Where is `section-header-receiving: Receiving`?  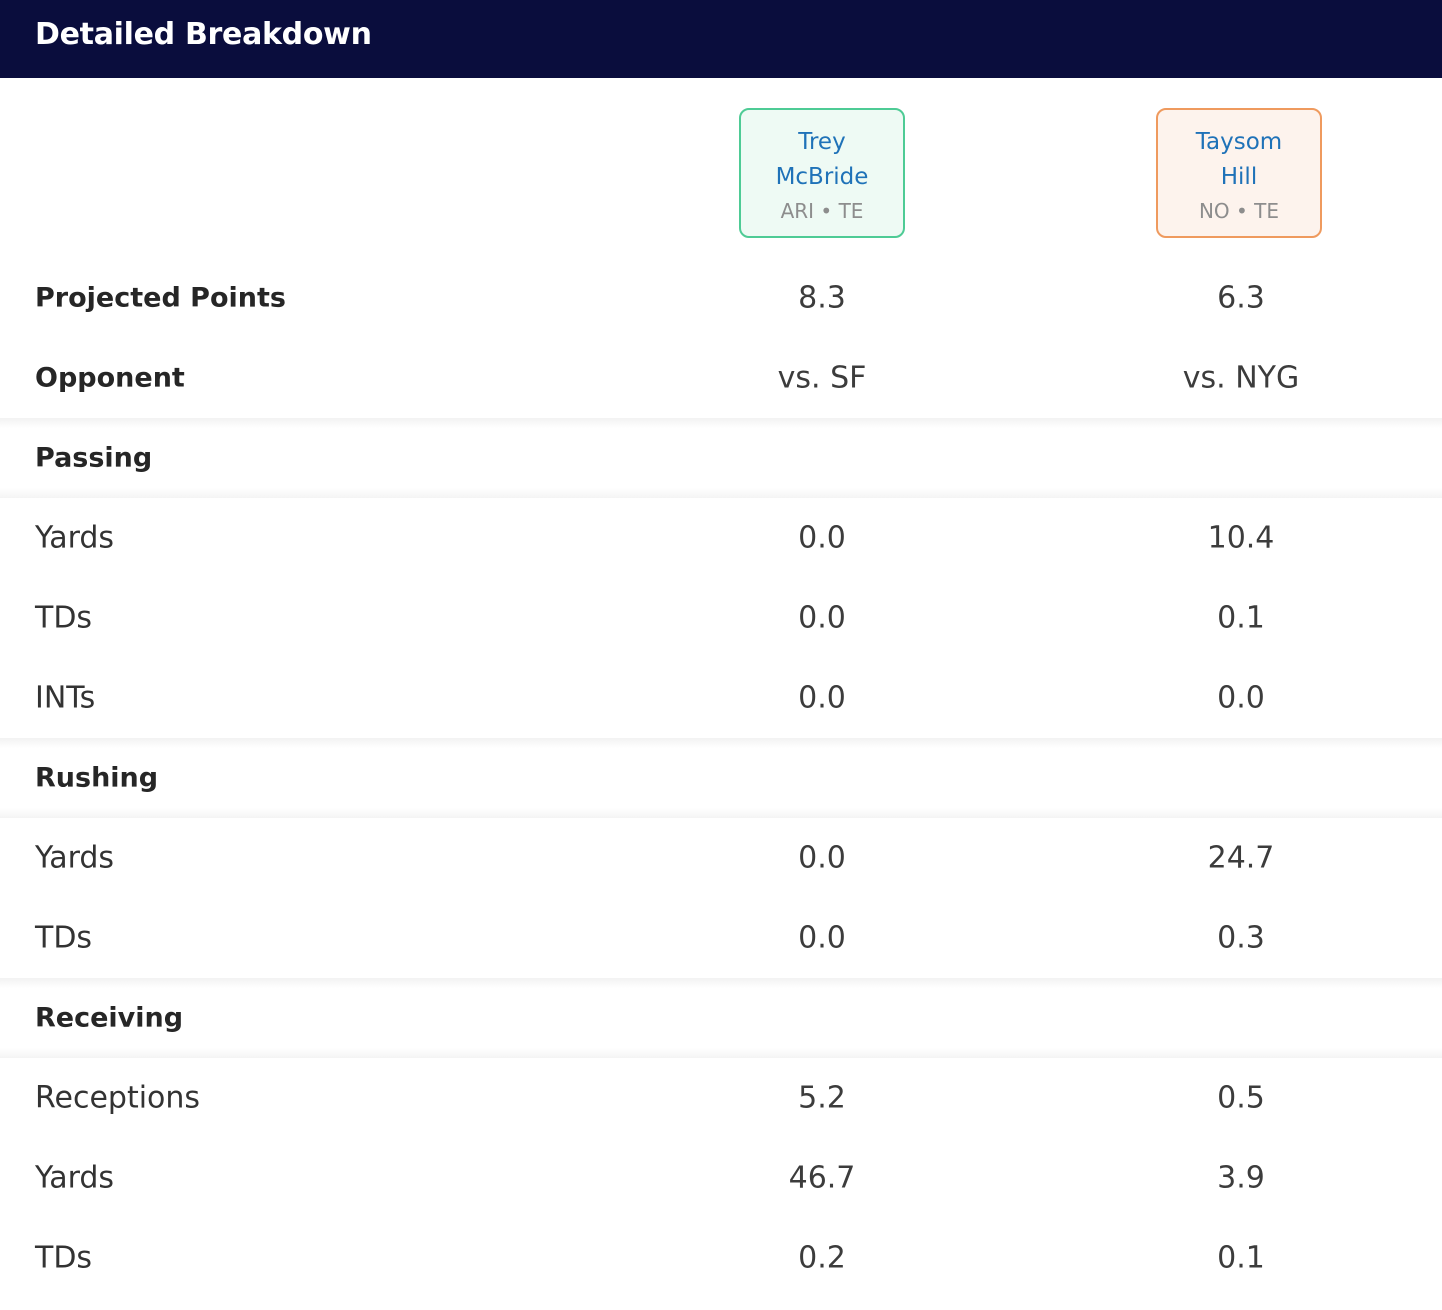 section-header-receiving: Receiving is located at coordinates (721, 1018).